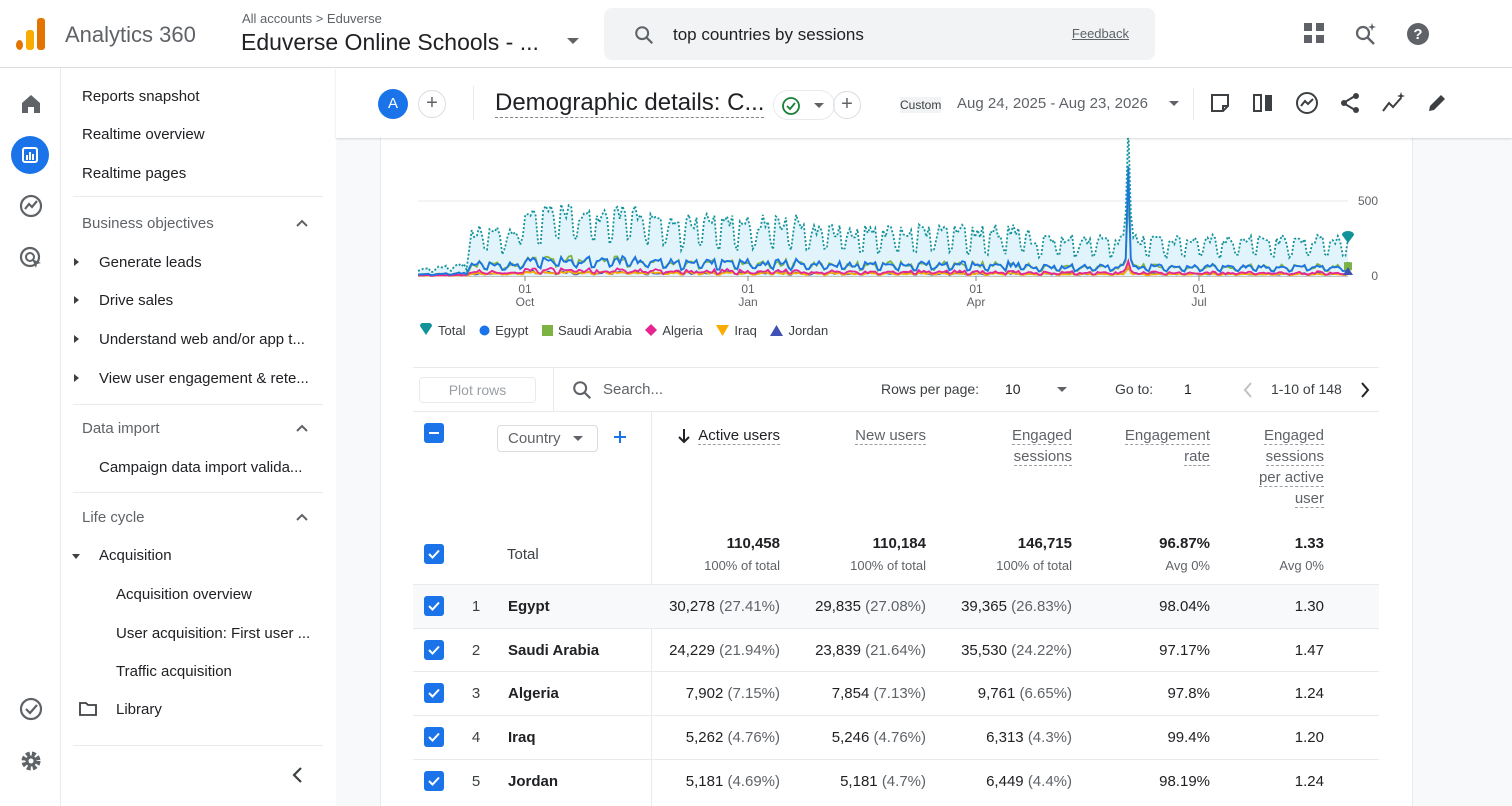 The height and width of the screenshot is (806, 1512). Describe the element at coordinates (736, 330) in the screenshot. I see `legend-iraq: Iraq` at that location.